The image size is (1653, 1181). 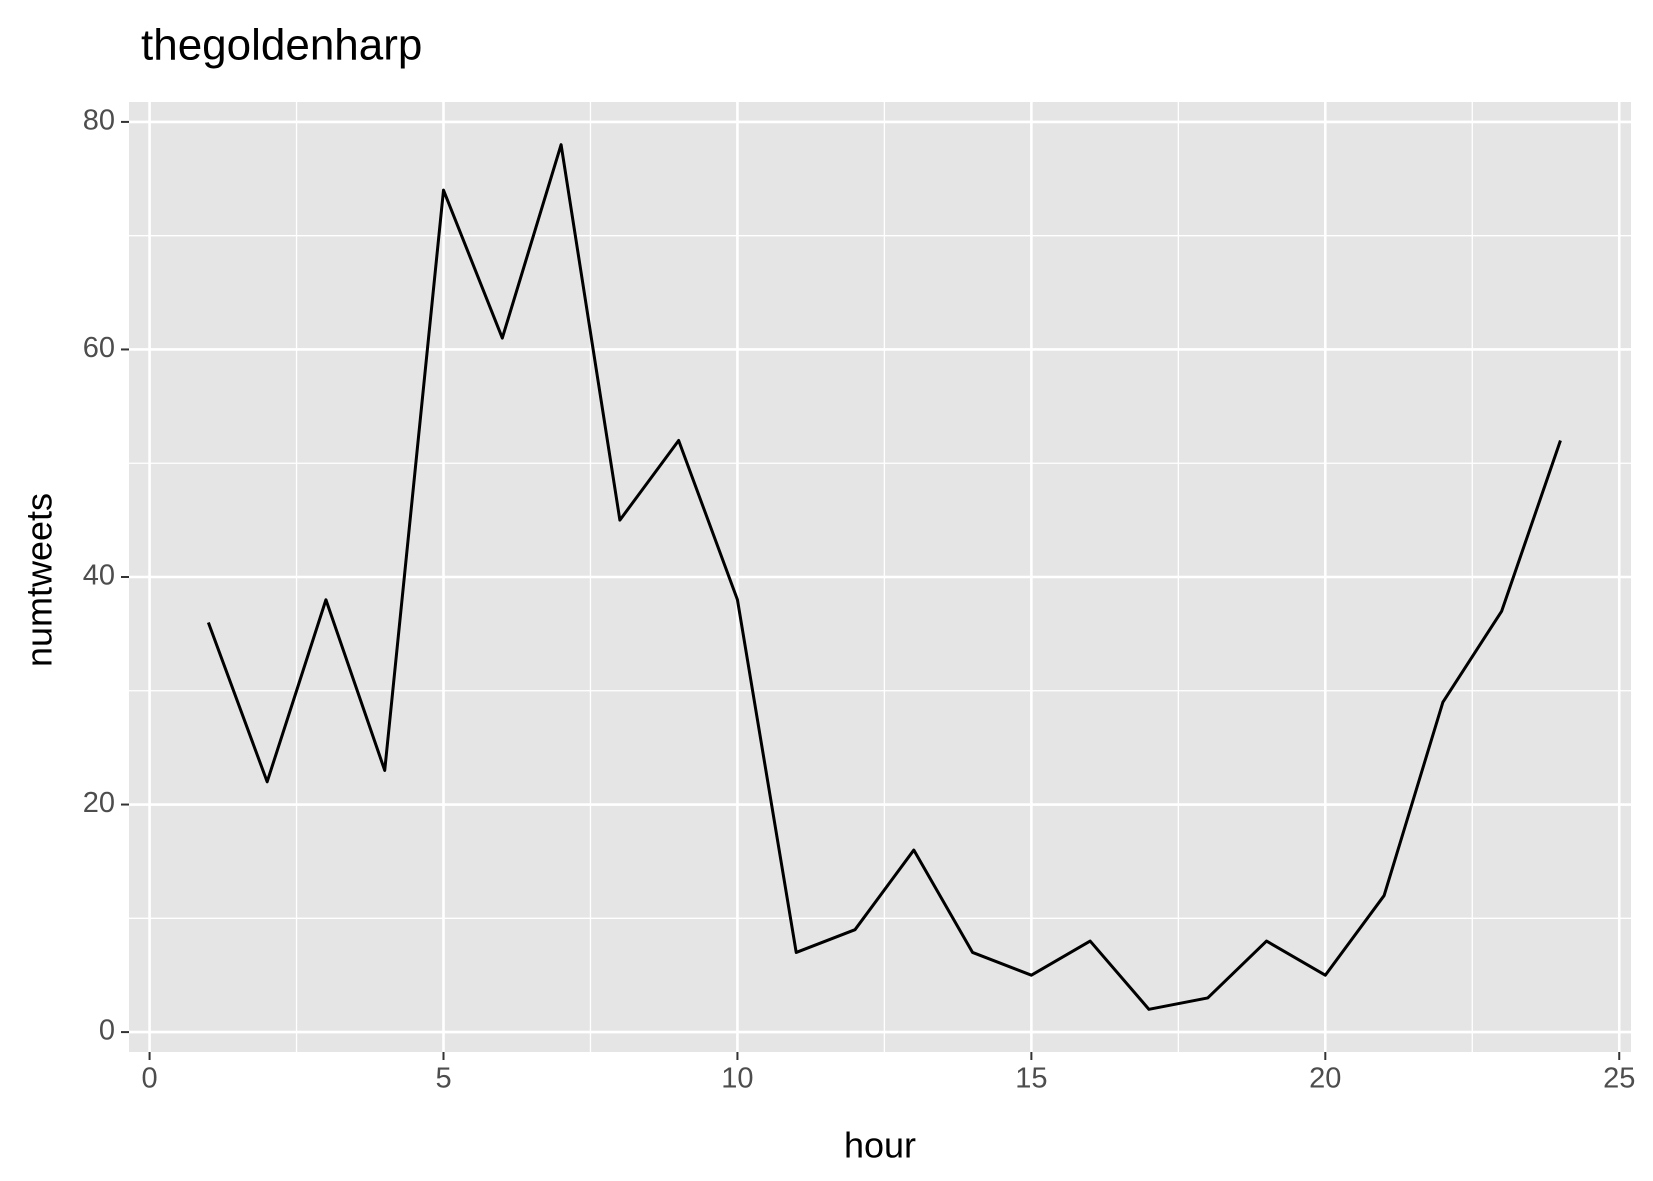 What do you see at coordinates (150, 1079) in the screenshot?
I see `x-tick-label: 0` at bounding box center [150, 1079].